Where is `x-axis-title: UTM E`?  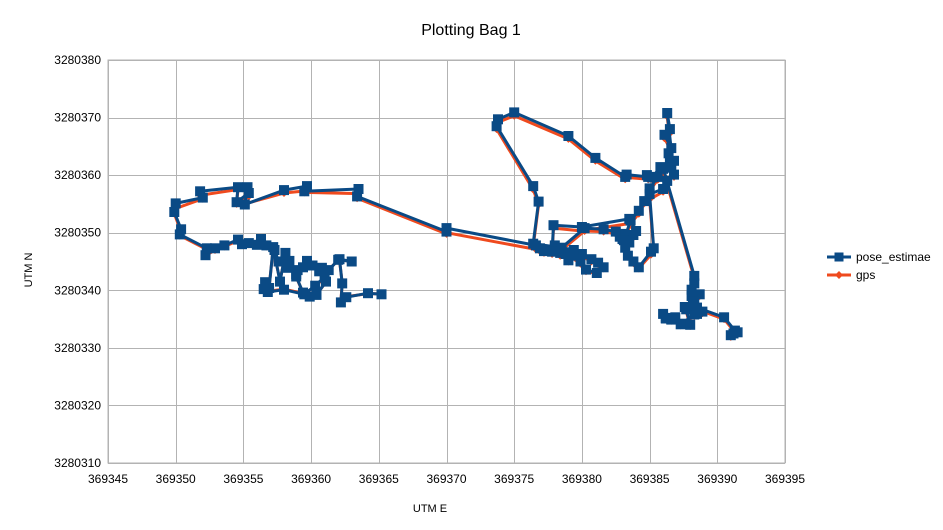
x-axis-title: UTM E is located at coordinates (430, 509).